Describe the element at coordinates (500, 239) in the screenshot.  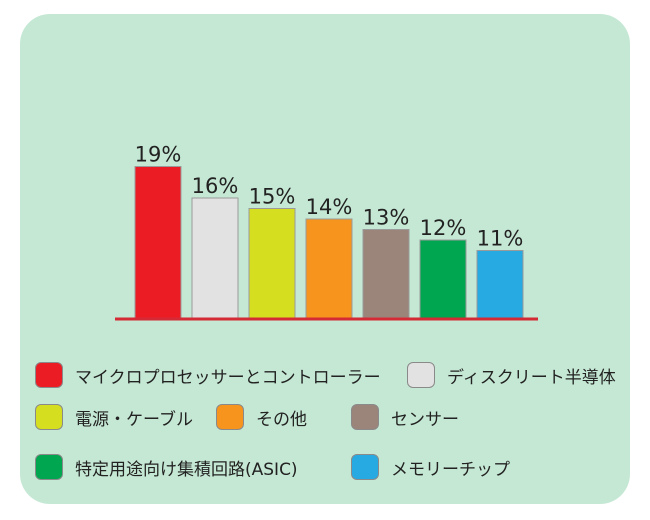
I see `bar-value-label: 11%` at that location.